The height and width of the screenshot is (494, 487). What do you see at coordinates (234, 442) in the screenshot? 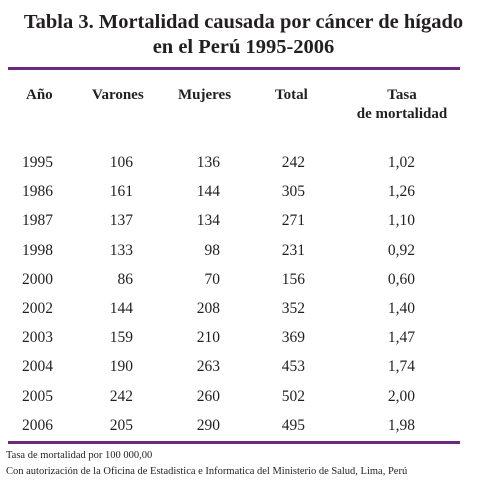
I see `bottom-rule` at bounding box center [234, 442].